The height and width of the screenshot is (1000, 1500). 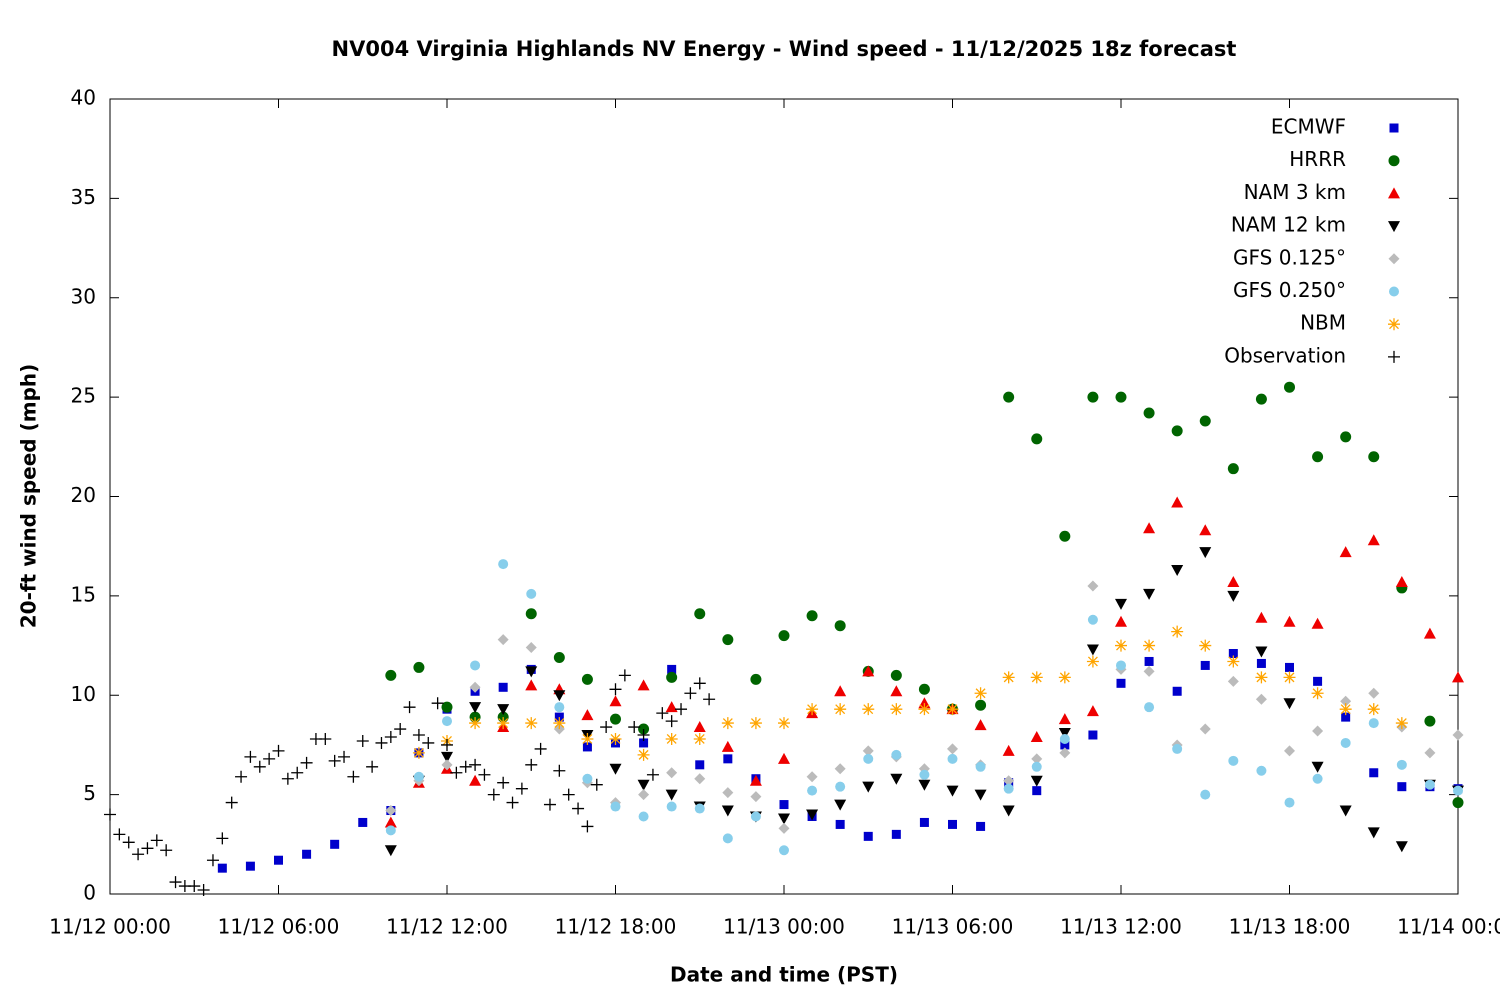 I want to click on y-tick-label: 35, so click(x=83, y=197).